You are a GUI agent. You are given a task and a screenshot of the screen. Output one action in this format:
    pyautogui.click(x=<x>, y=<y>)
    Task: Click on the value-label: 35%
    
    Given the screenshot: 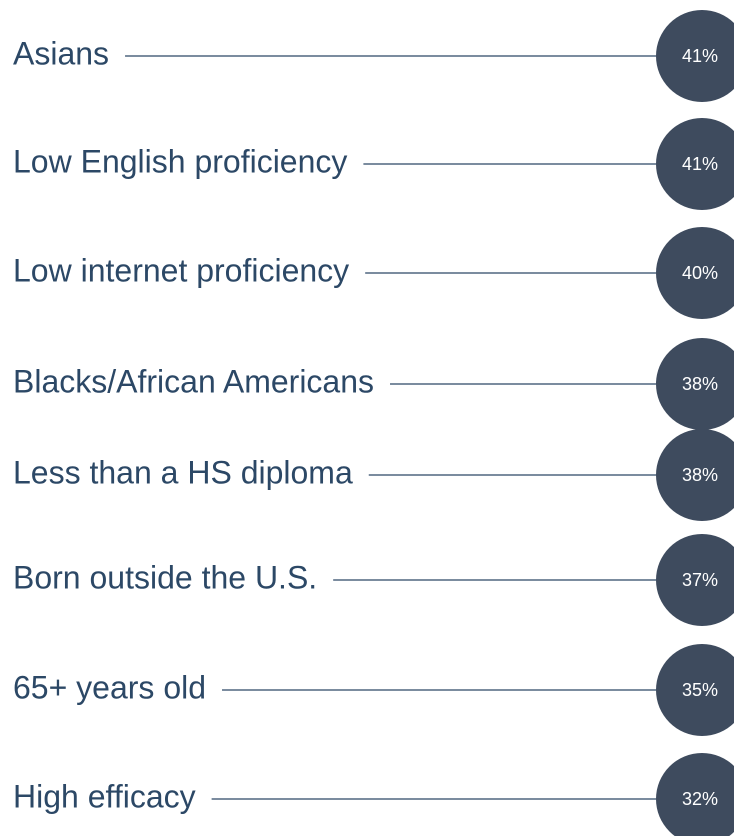 What is the action you would take?
    pyautogui.click(x=700, y=690)
    